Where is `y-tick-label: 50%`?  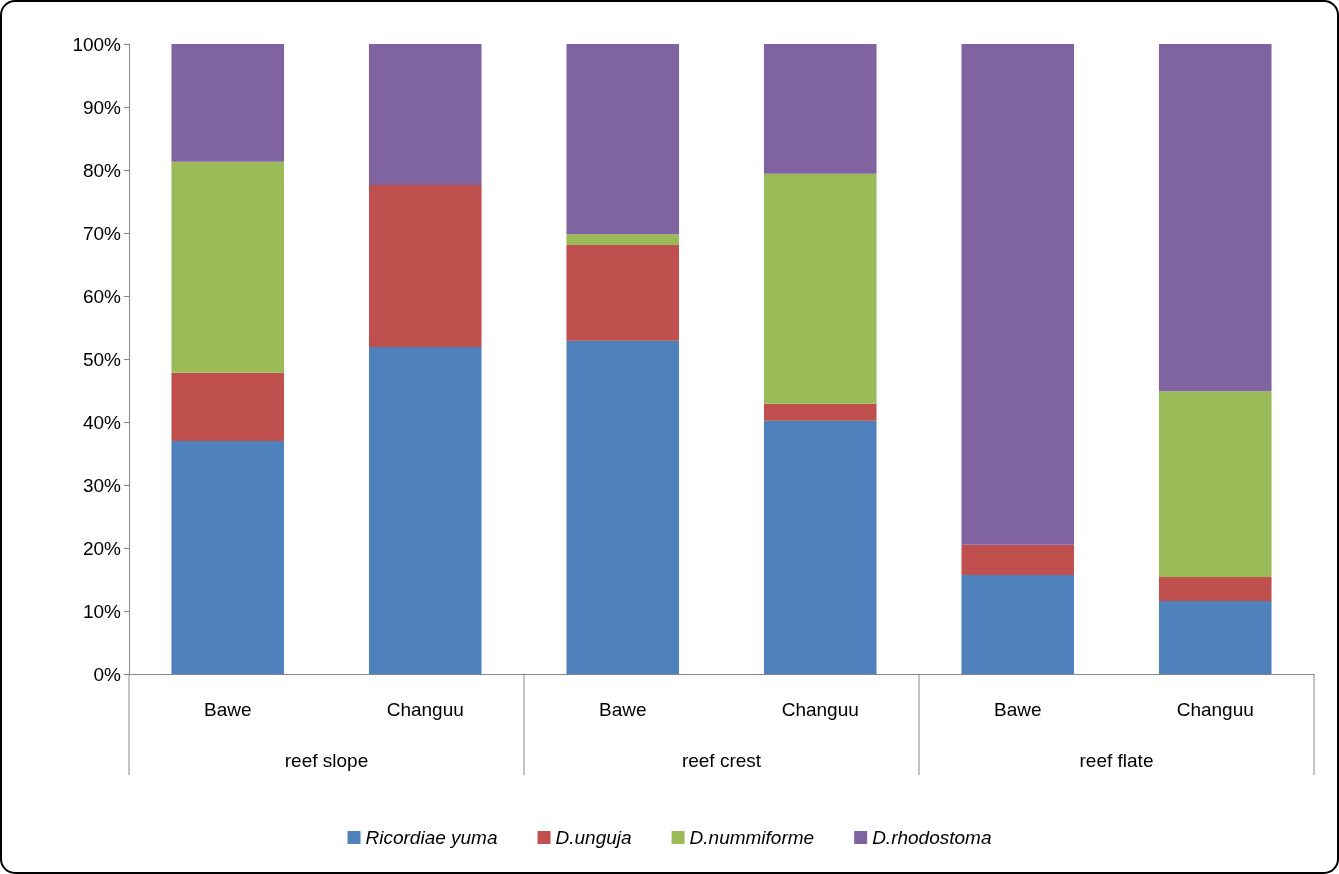 y-tick-label: 50% is located at coordinates (102, 359).